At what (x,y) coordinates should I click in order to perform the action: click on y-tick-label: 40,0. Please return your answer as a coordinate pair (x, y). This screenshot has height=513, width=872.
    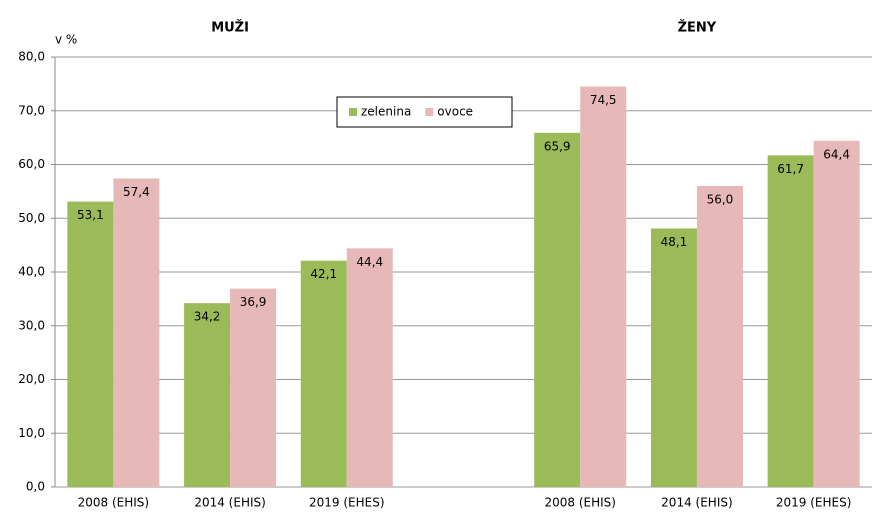
    Looking at the image, I should click on (31, 272).